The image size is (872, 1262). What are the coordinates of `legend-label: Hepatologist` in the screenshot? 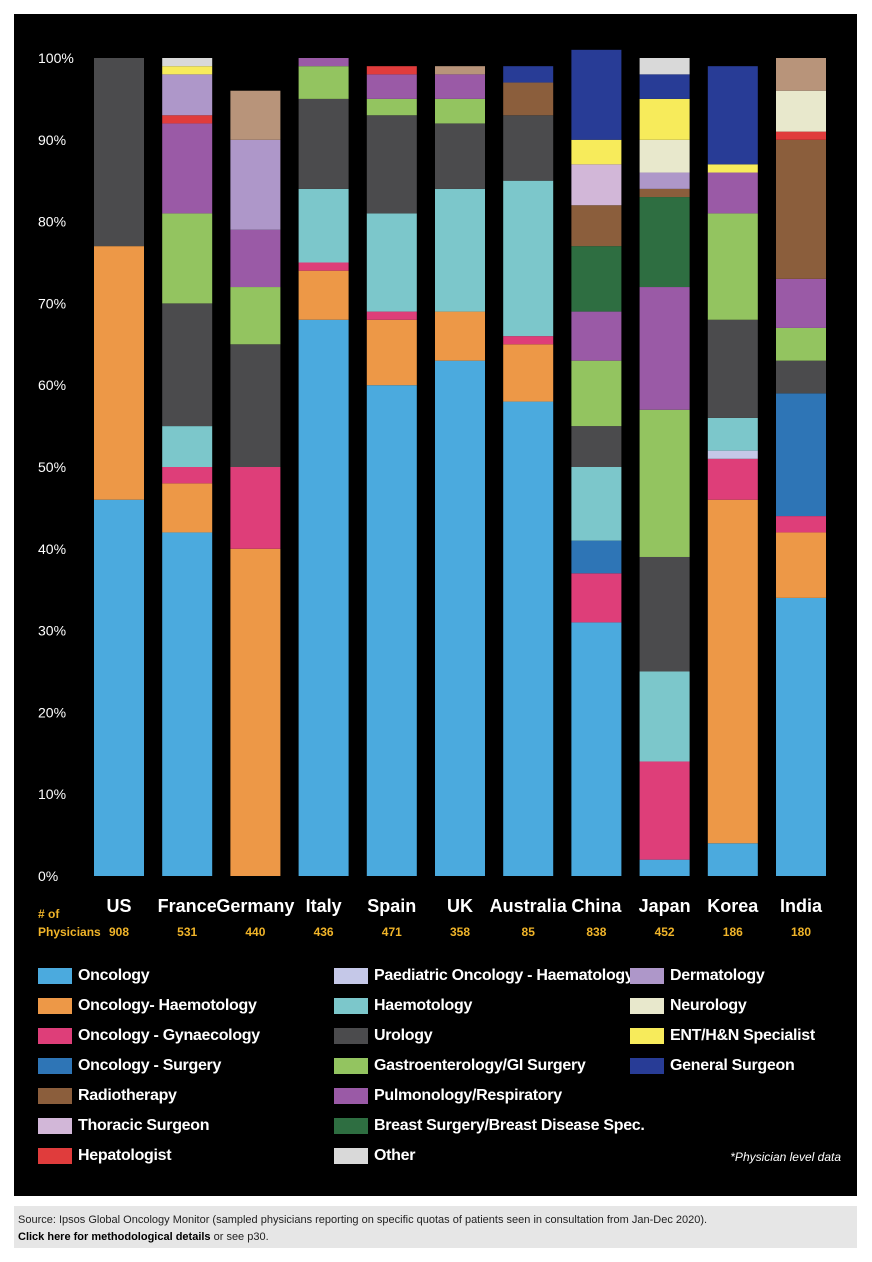 It's located at (125, 1155).